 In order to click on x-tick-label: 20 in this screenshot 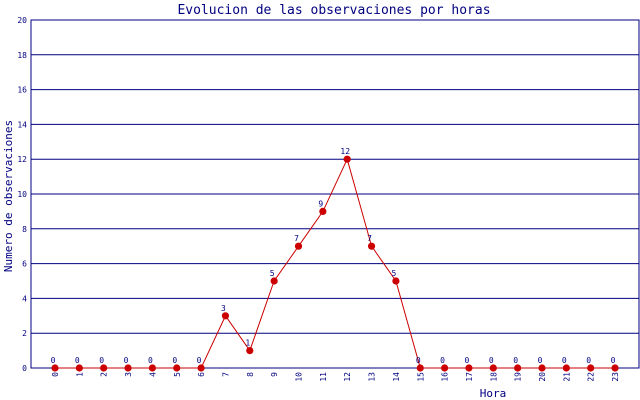, I will do `click(542, 377)`.